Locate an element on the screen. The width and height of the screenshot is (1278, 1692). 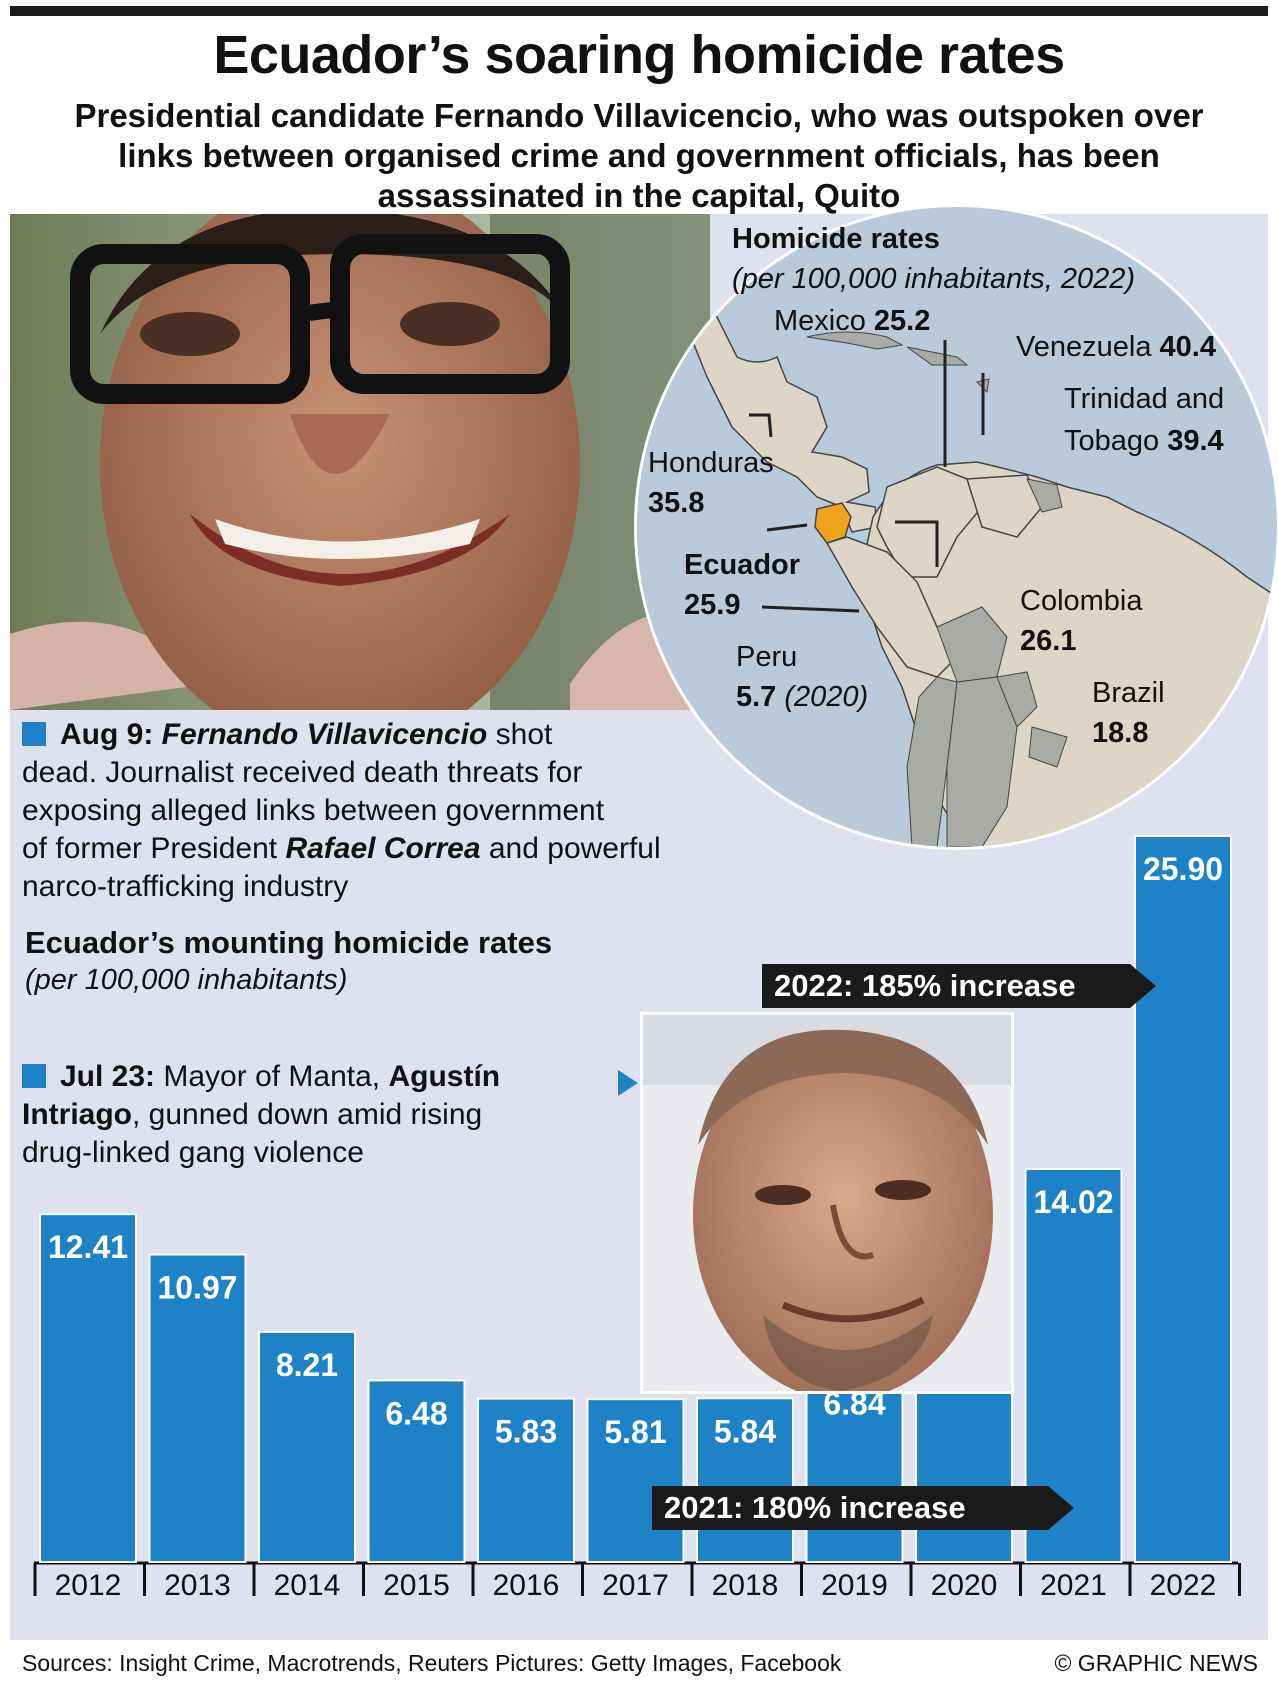
map-subheading: (per 100,000 inhabitants, 2022) is located at coordinates (934, 279).